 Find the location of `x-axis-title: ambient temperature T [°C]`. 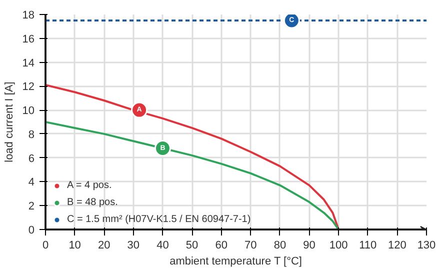

x-axis-title: ambient temperature T [°C] is located at coordinates (236, 262).